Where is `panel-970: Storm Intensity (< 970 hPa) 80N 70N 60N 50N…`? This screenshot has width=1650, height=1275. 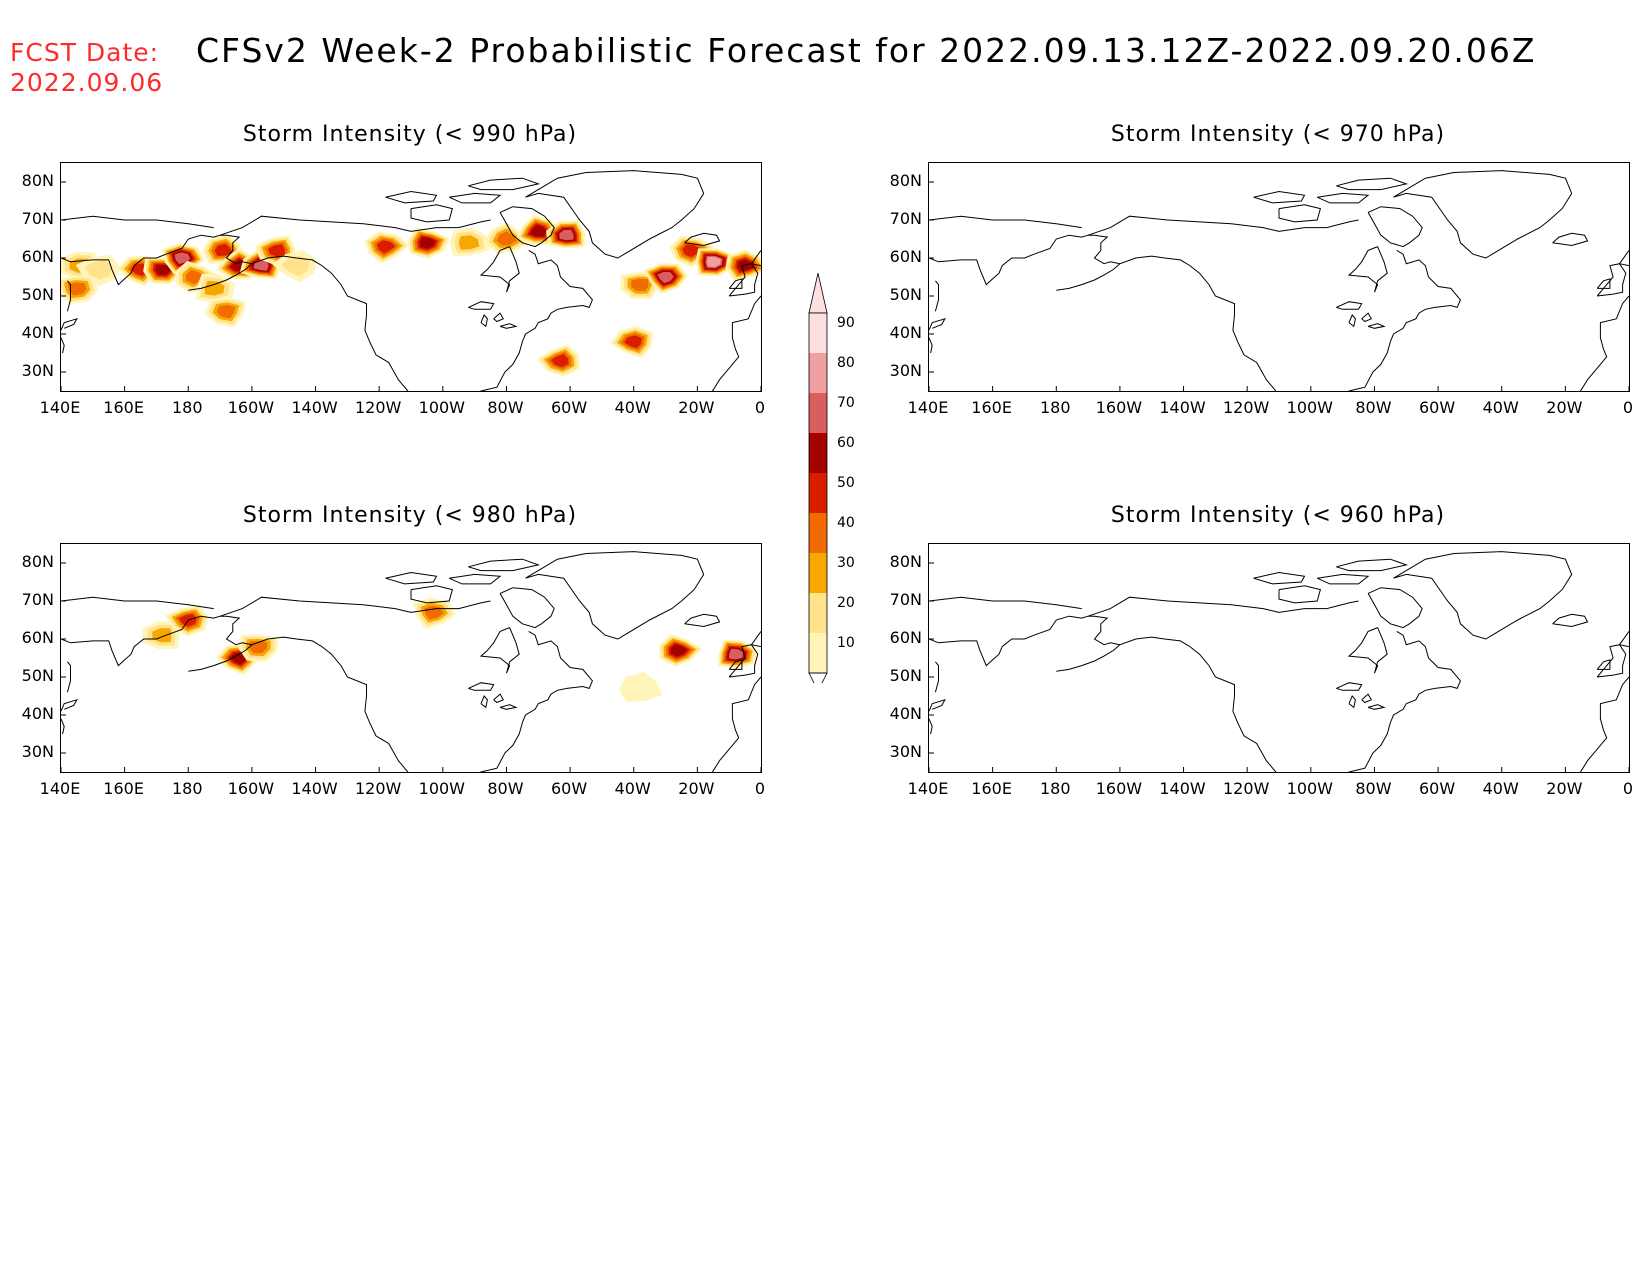 panel-970: Storm Intensity (< 970 hPa) 80N 70N 60N 50N… is located at coordinates (1259, 272).